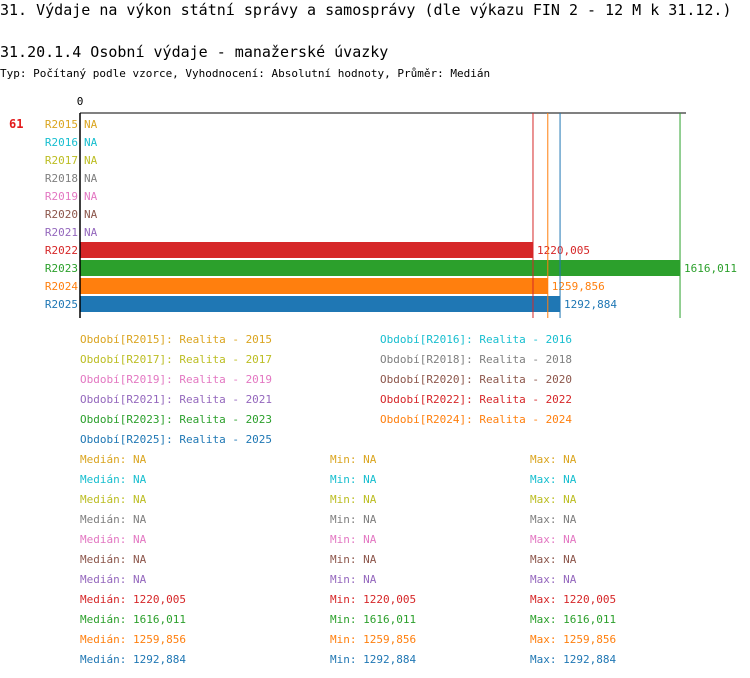 This screenshot has height=678, width=750. What do you see at coordinates (80, 101) in the screenshot?
I see `axis-zero-label: 0` at bounding box center [80, 101].